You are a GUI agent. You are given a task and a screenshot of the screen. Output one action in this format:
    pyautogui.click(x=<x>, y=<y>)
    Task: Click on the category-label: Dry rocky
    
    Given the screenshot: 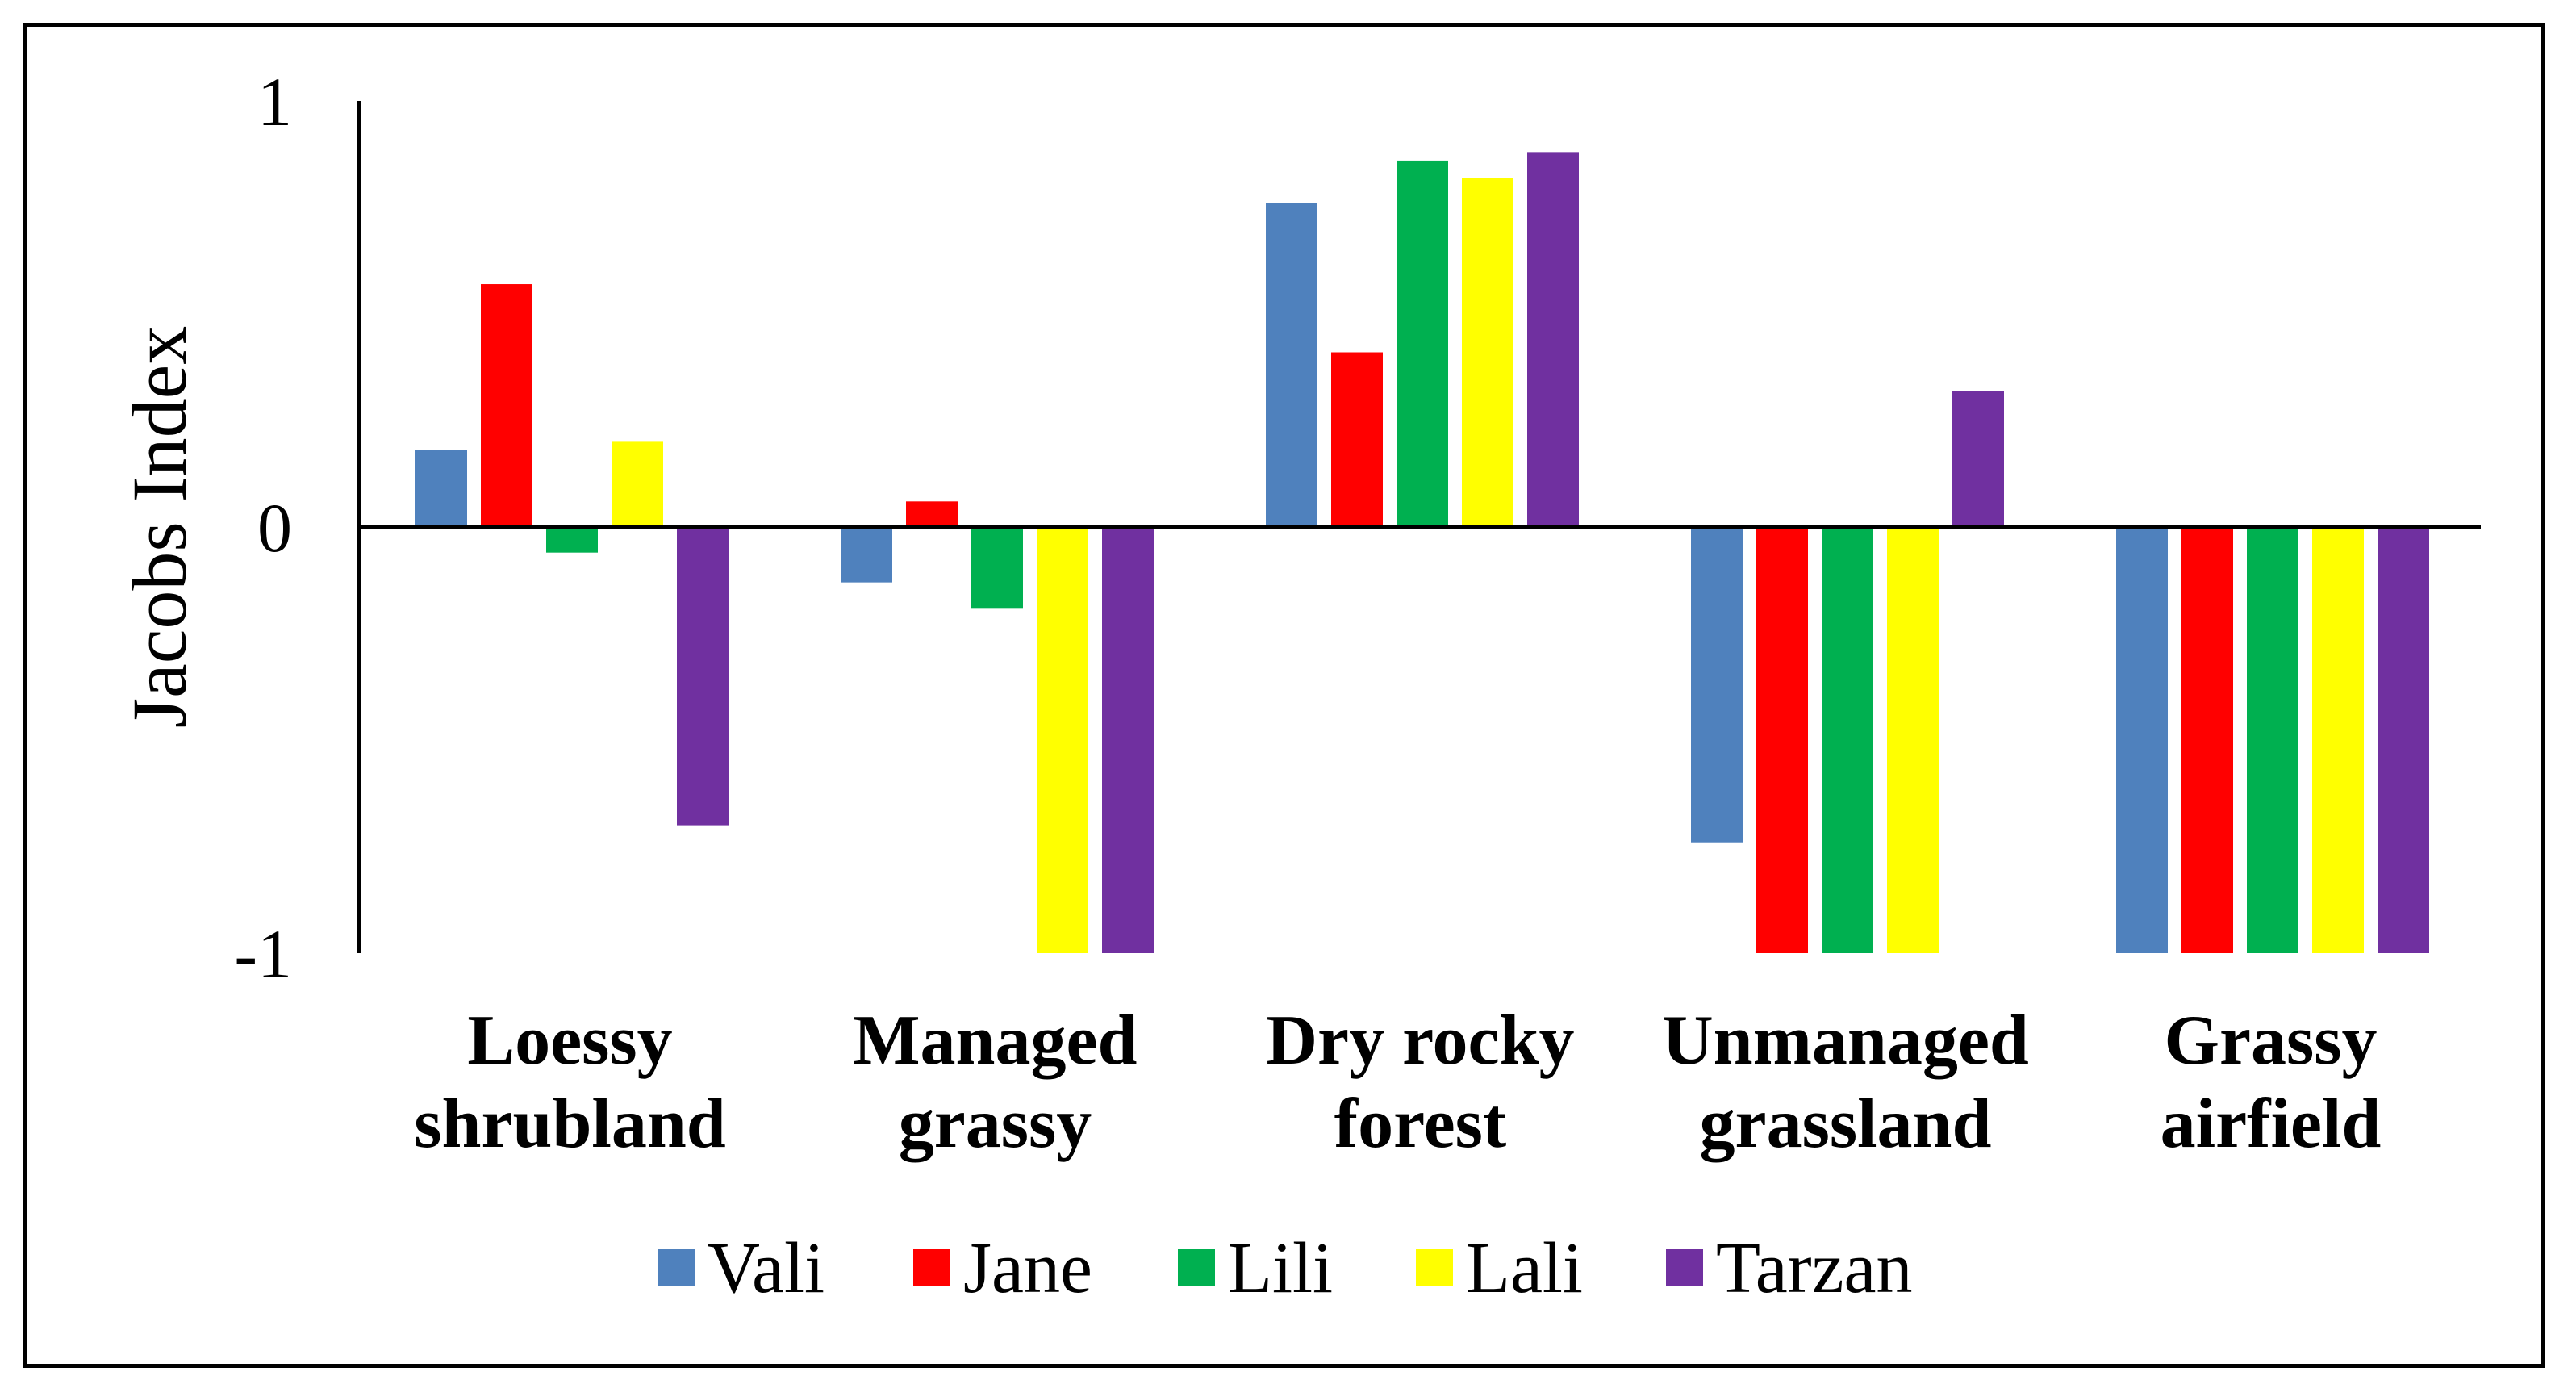 What is the action you would take?
    pyautogui.click(x=1420, y=1041)
    